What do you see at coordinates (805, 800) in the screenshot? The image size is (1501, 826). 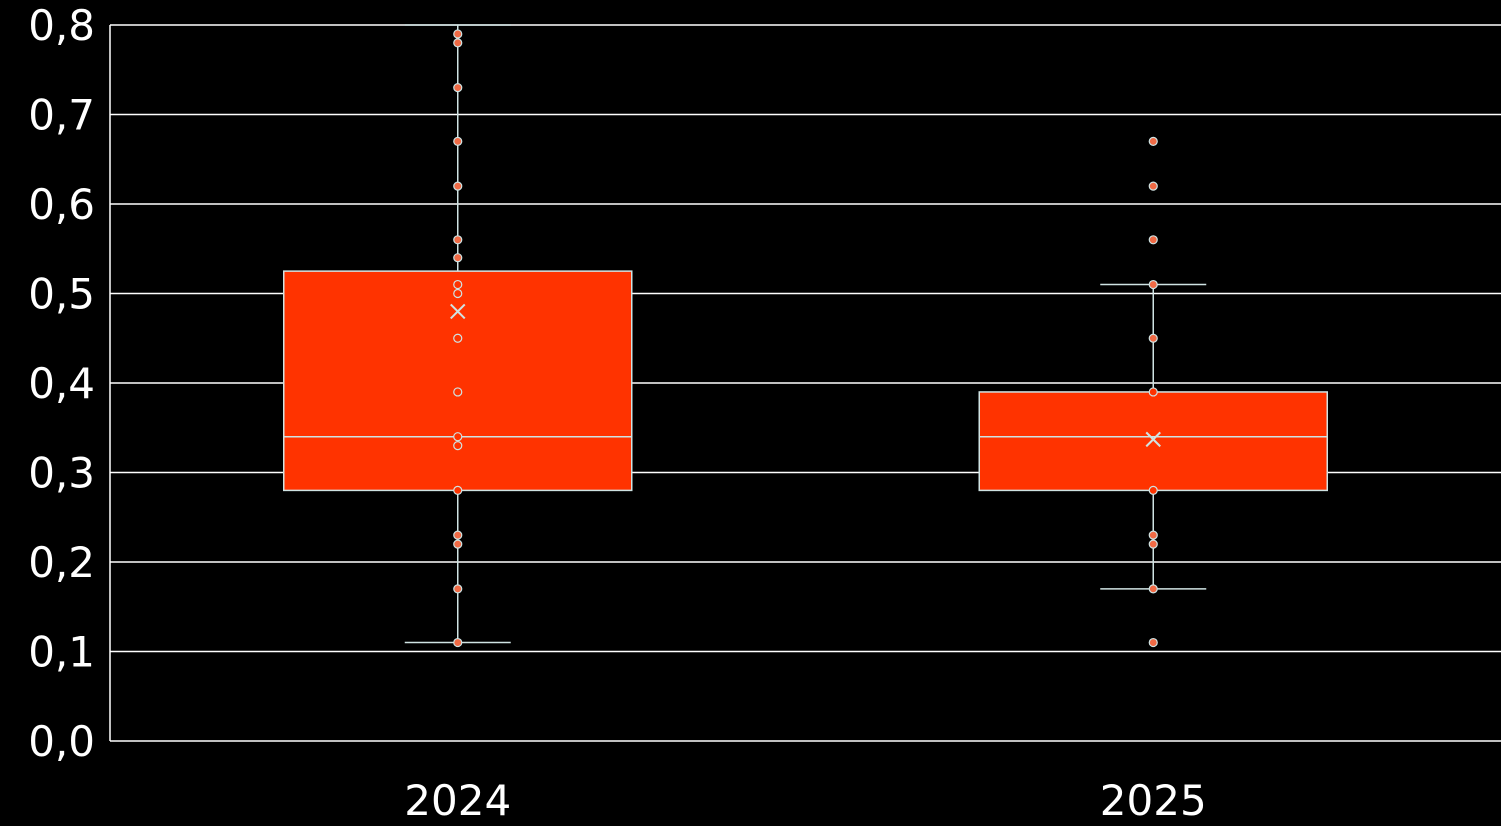 I see `x-axis-tick-labels: 2024 2025` at bounding box center [805, 800].